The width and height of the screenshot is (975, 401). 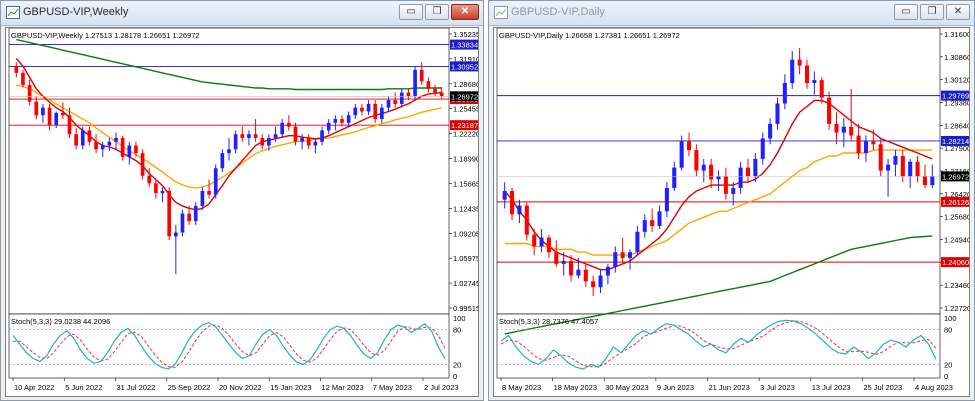 I want to click on price-axis-label: 1.02745, so click(x=465, y=283).